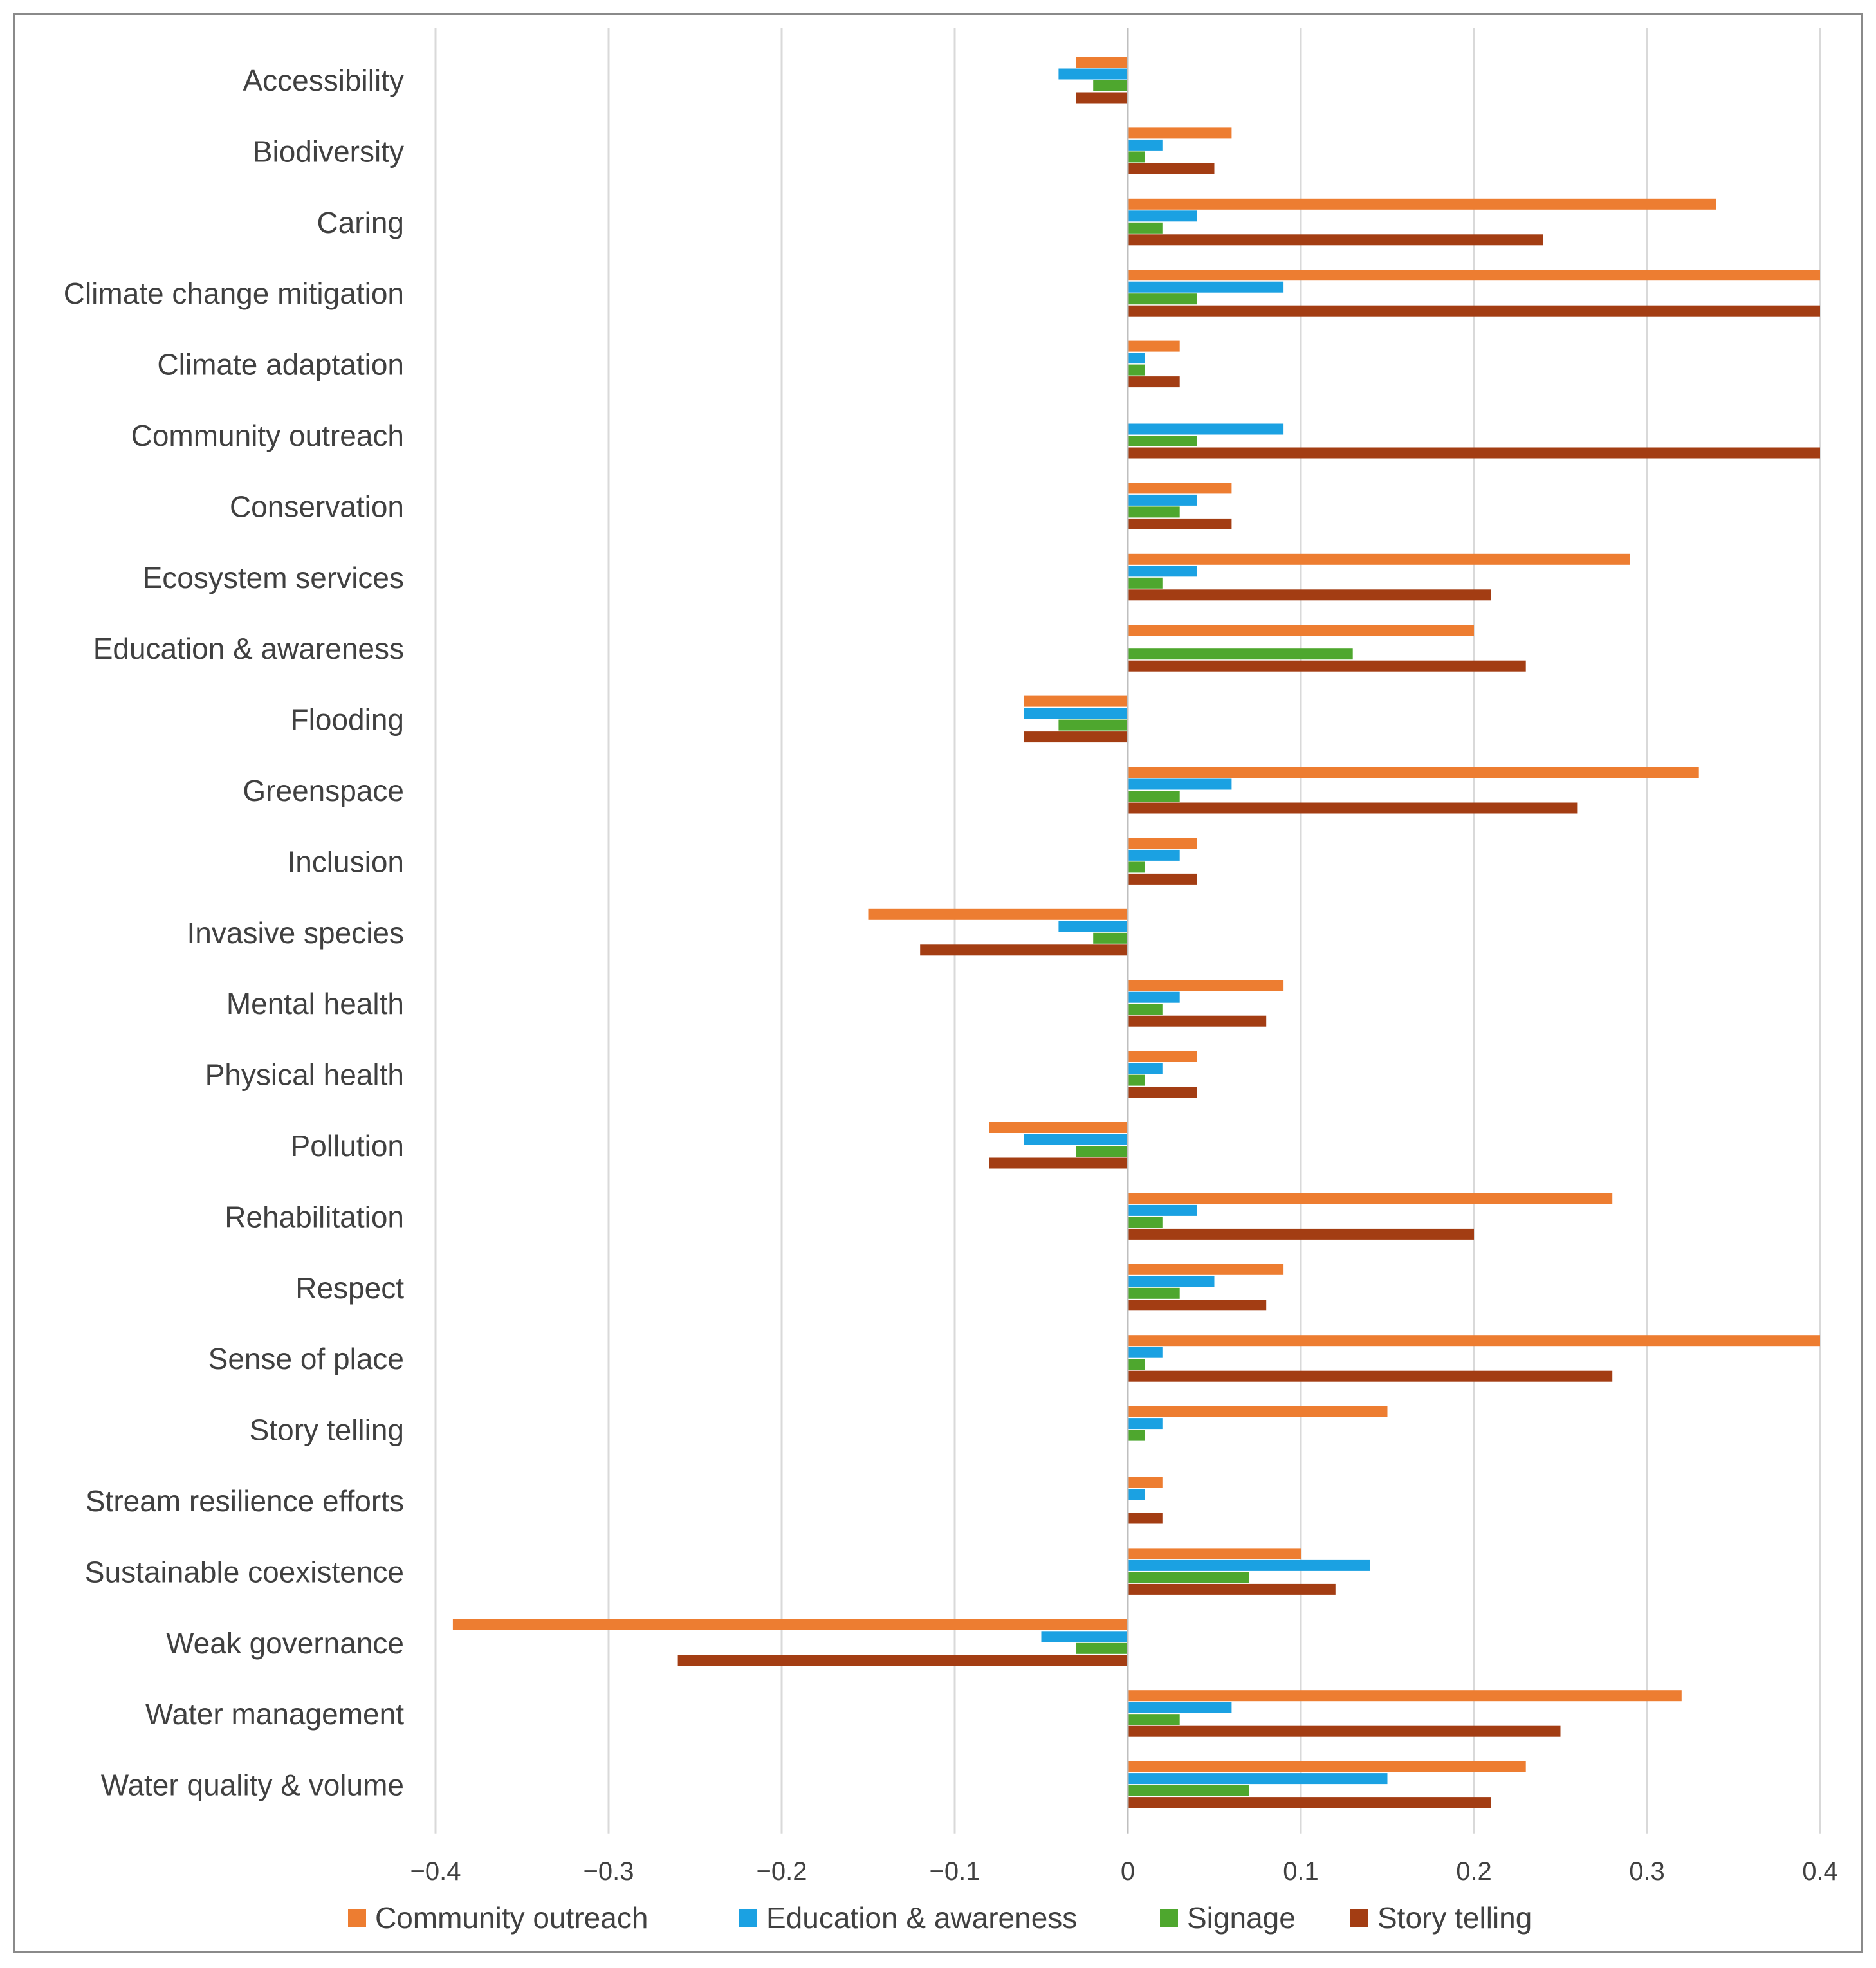 This screenshot has width=1876, height=1968. I want to click on category-label: Respect, so click(350, 1288).